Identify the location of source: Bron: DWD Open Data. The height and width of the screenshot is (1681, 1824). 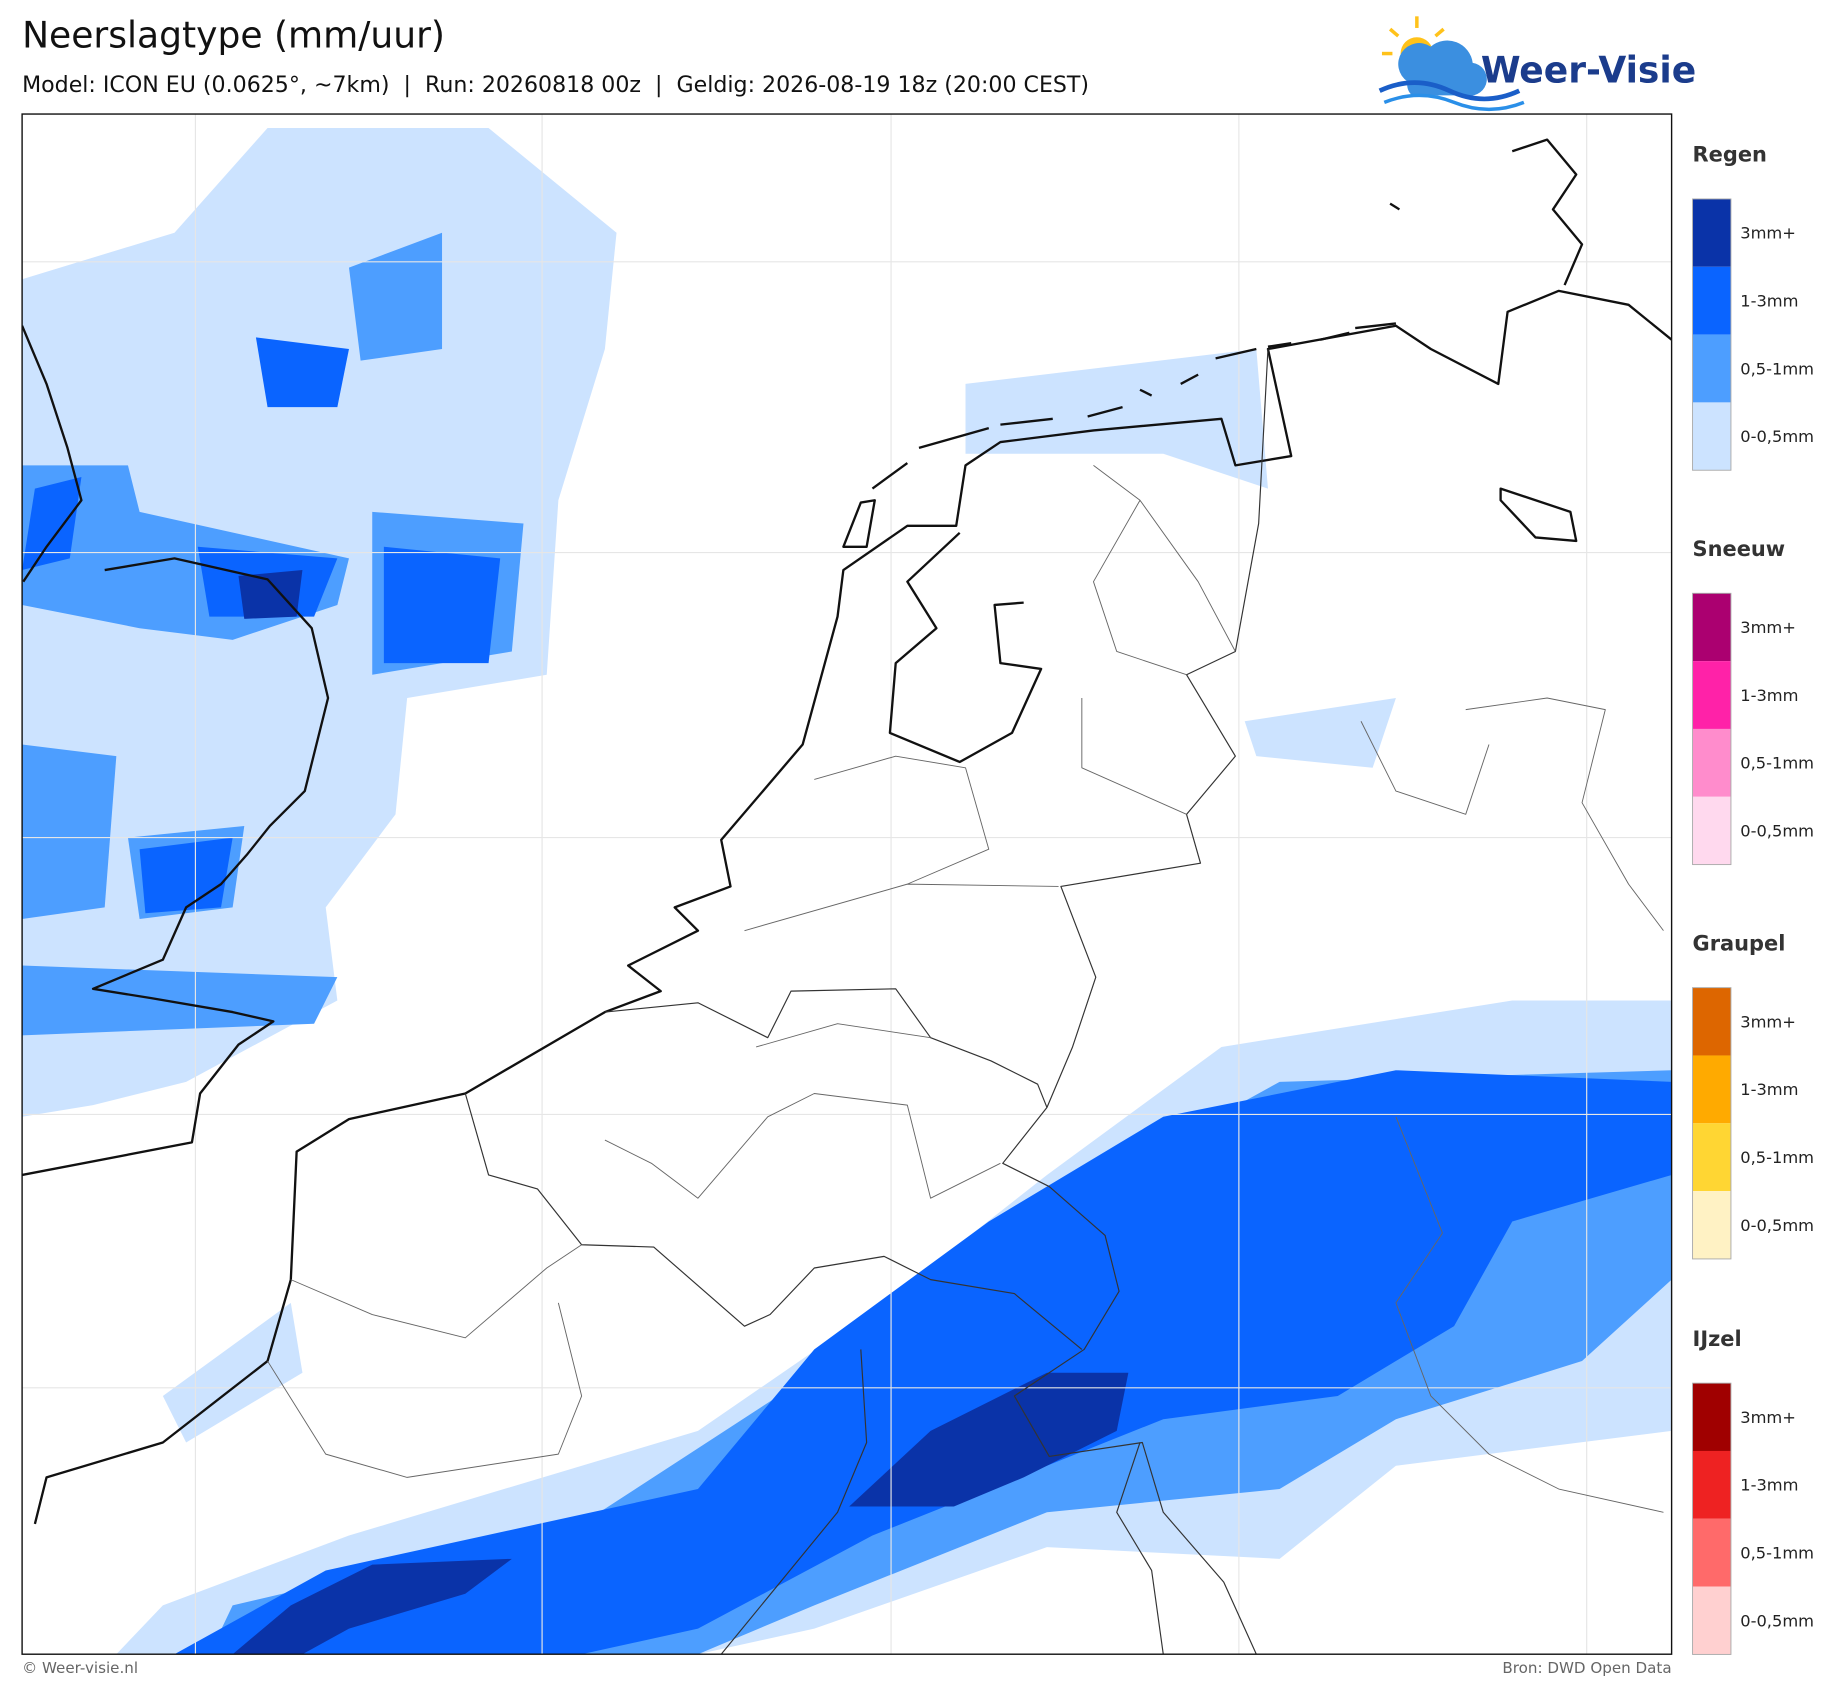
(1586, 1668).